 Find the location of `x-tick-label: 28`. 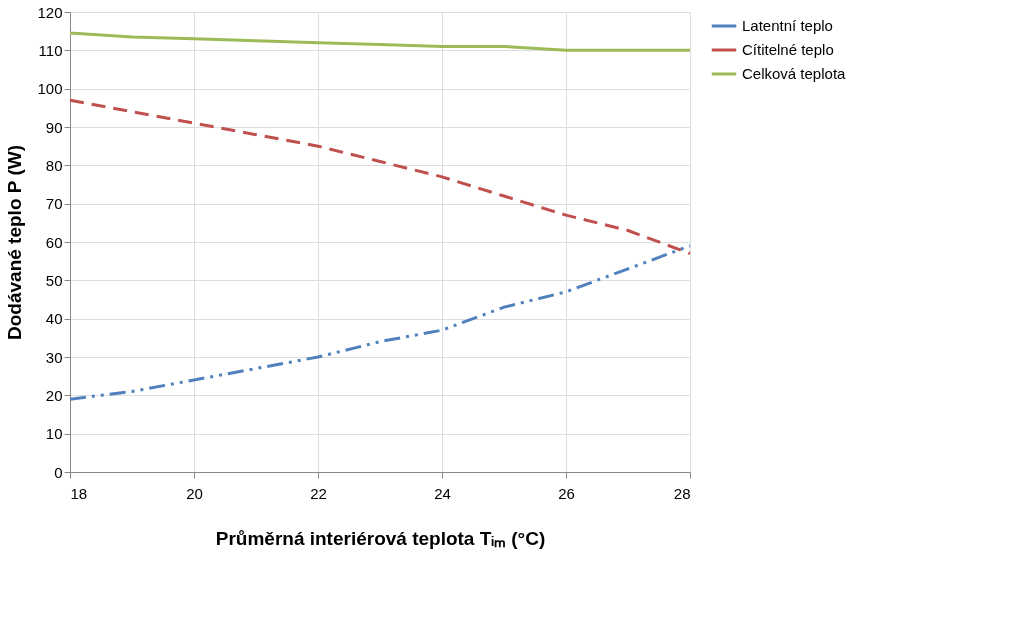

x-tick-label: 28 is located at coordinates (682, 493).